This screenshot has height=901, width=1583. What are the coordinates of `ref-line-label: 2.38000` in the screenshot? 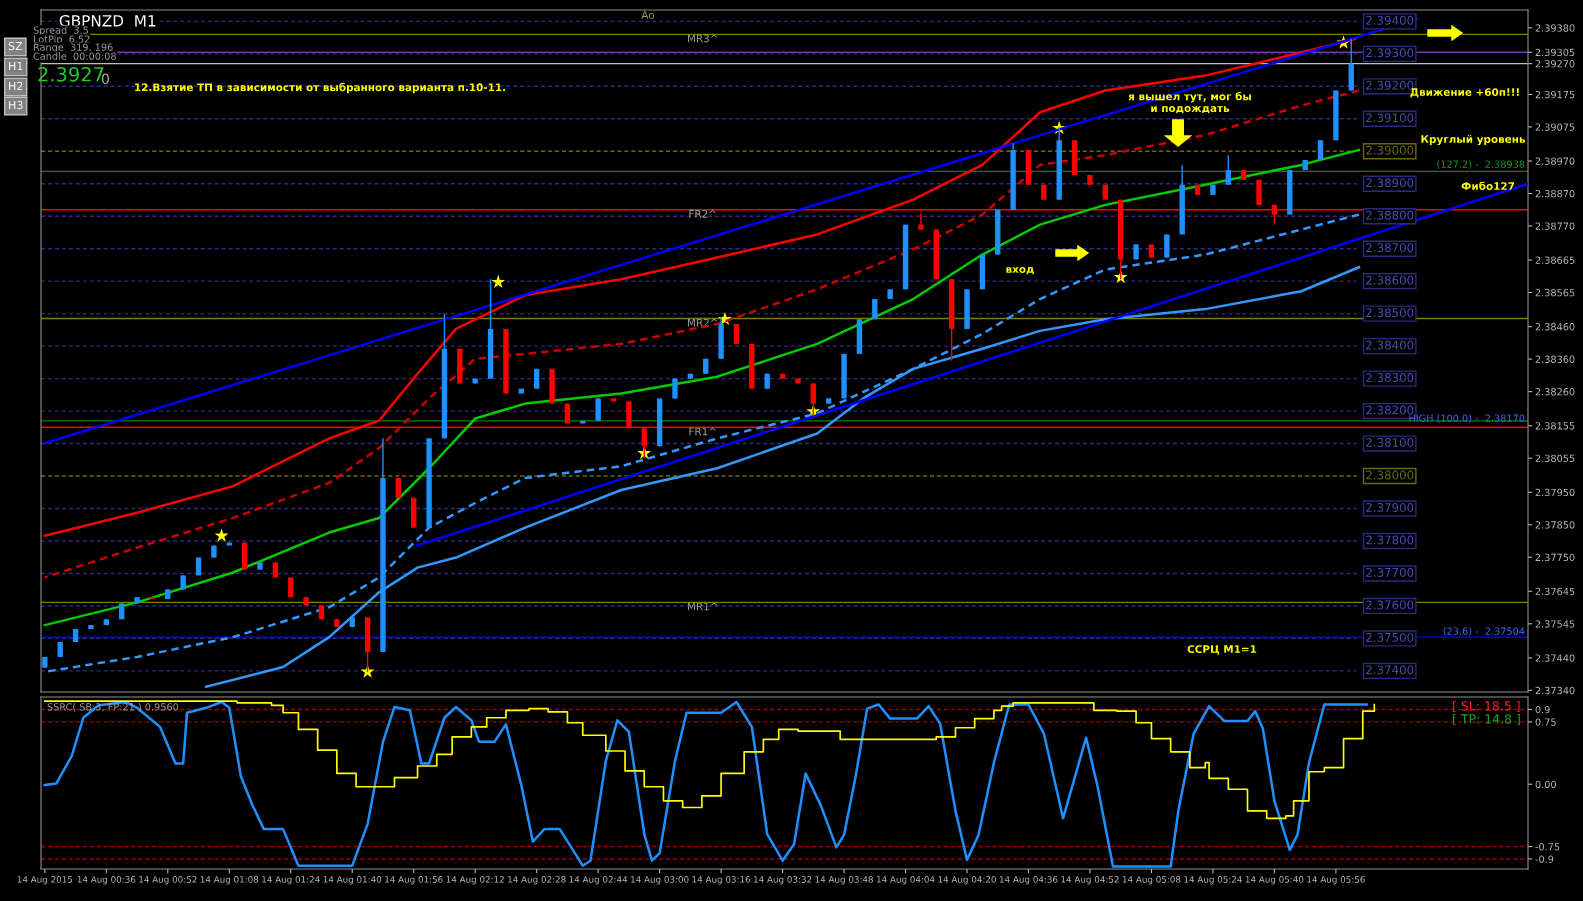 It's located at (1390, 475).